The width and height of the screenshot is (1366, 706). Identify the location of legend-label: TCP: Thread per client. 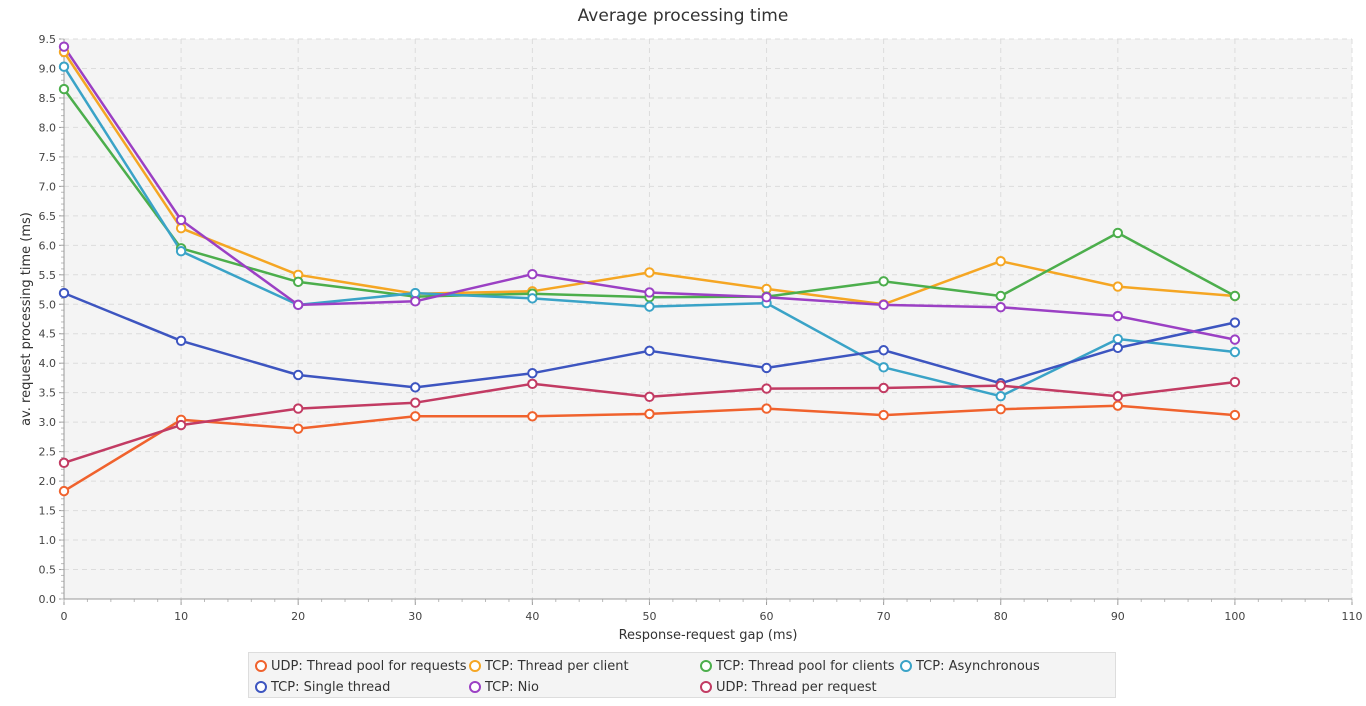
(557, 666).